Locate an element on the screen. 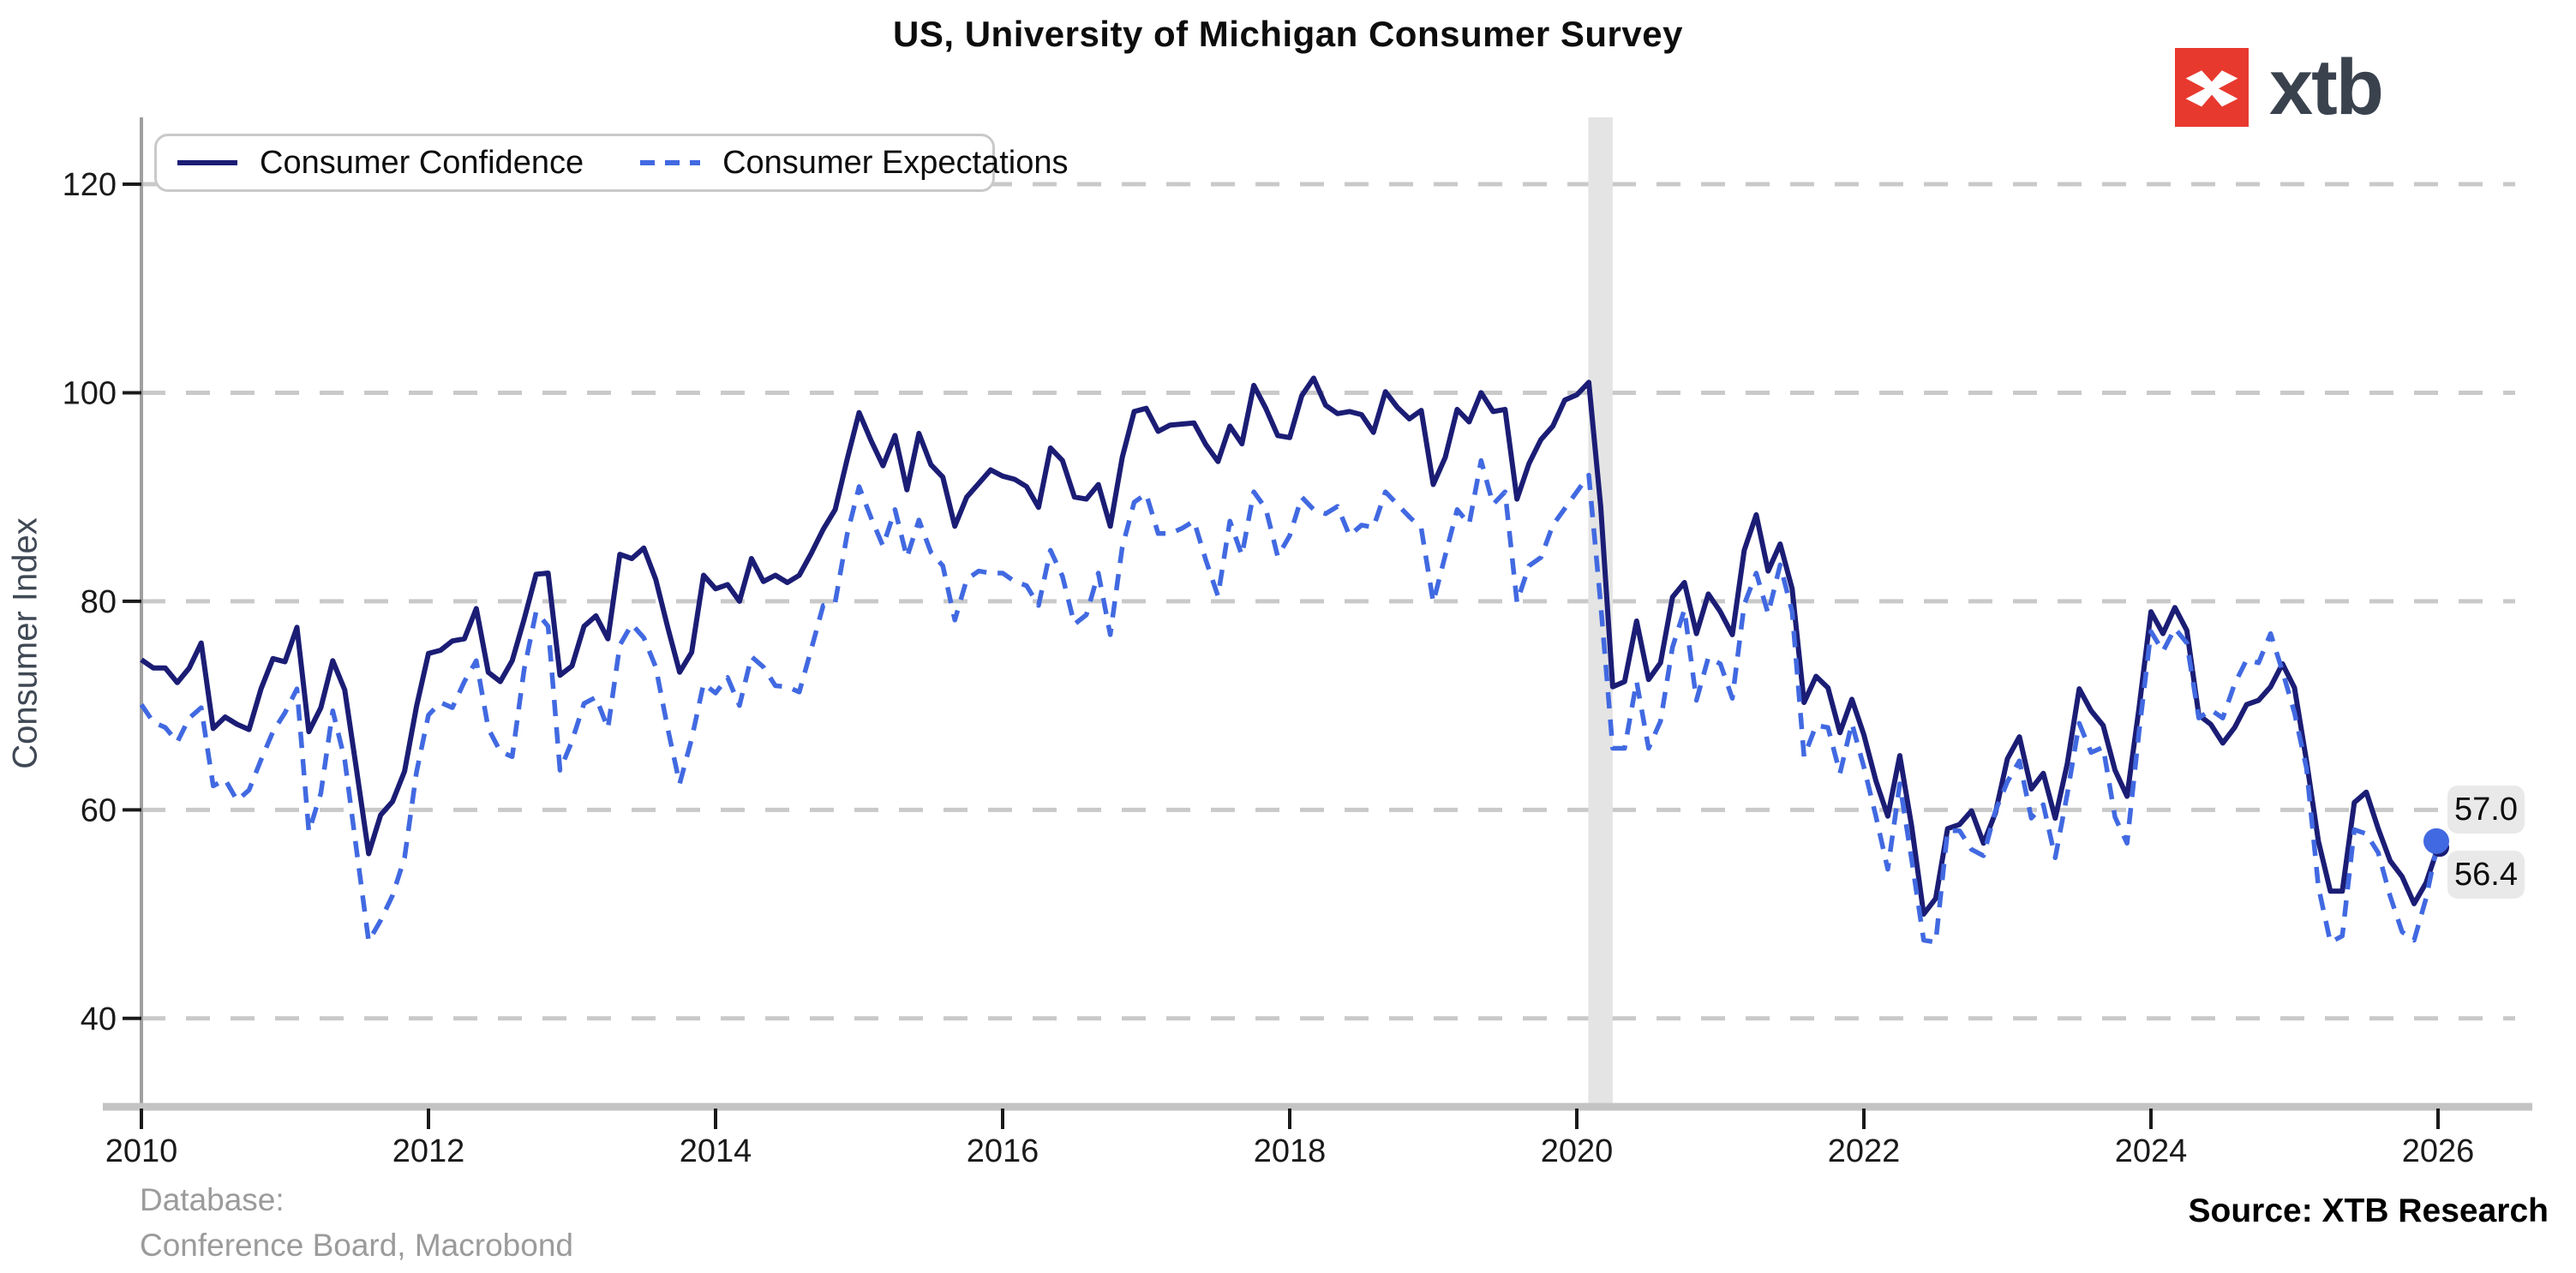 The image size is (2576, 1273). x-tick-label: 2020 is located at coordinates (1577, 1151).